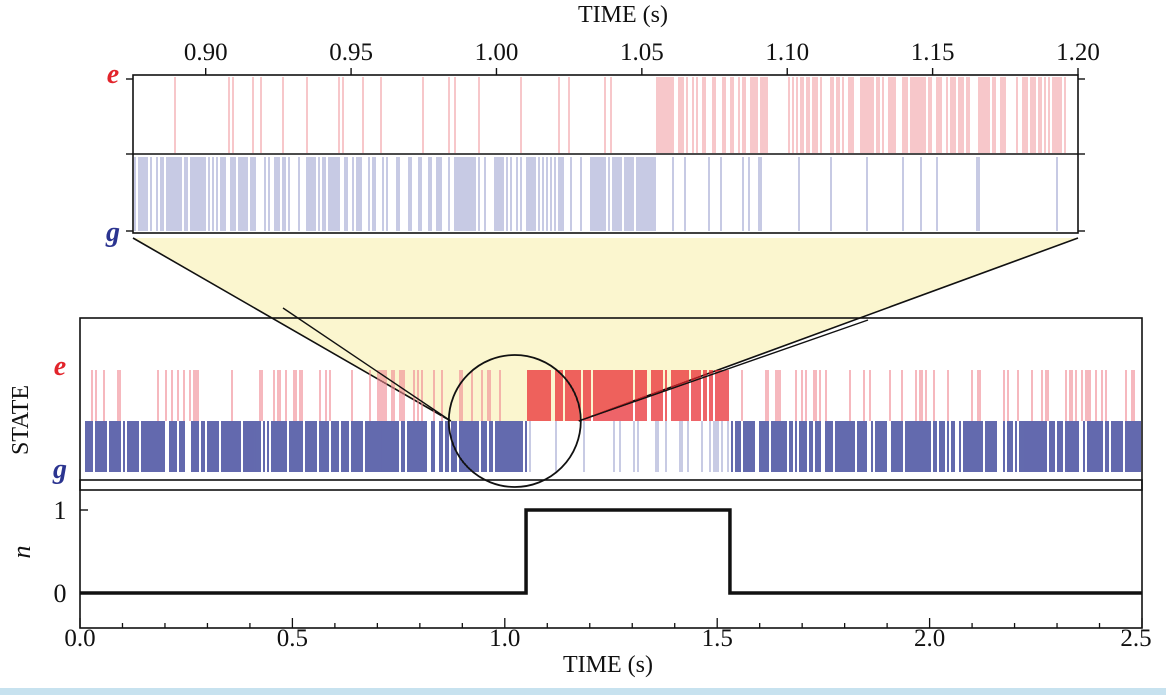  What do you see at coordinates (723, 370) in the screenshot?
I see `zoom-line-right-overlay` at bounding box center [723, 370].